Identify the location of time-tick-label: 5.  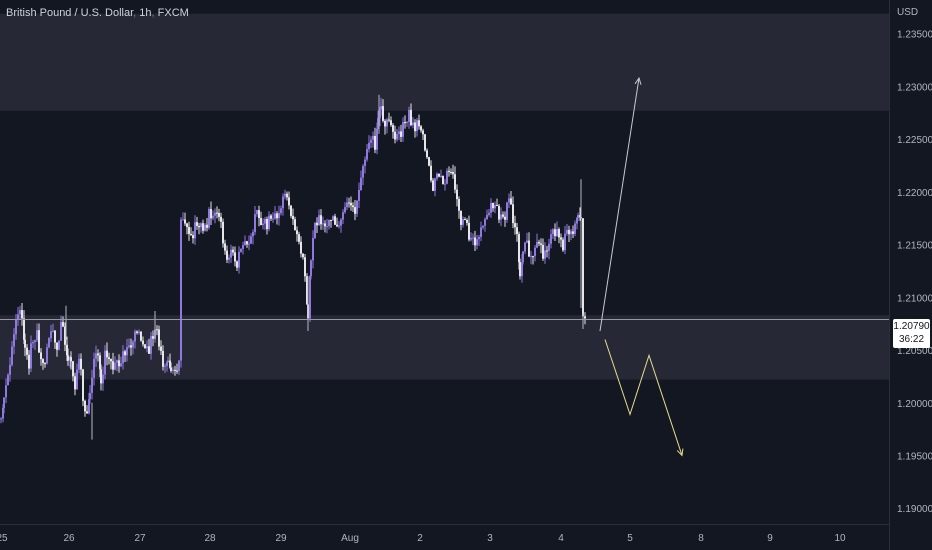
(630, 538).